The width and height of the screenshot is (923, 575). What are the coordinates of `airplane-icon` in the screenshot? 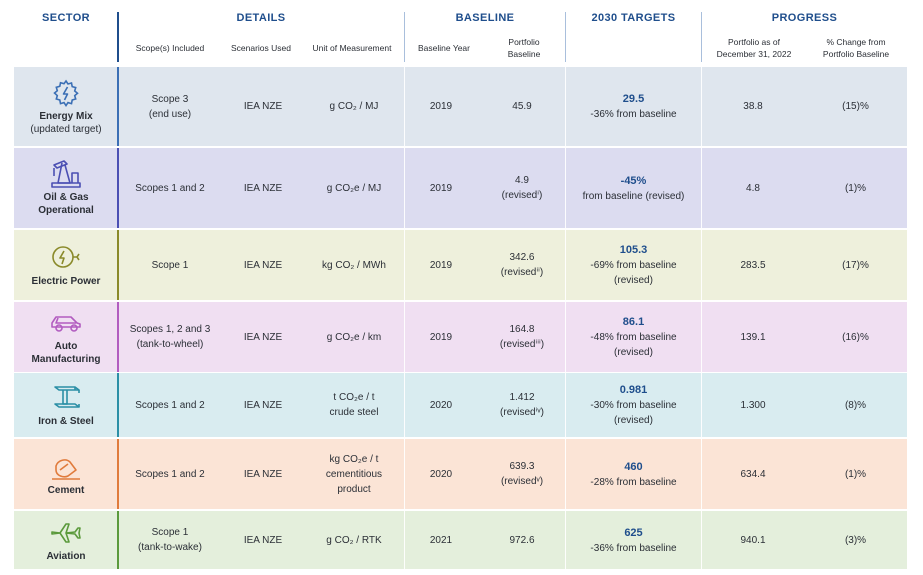 It's located at (66, 533).